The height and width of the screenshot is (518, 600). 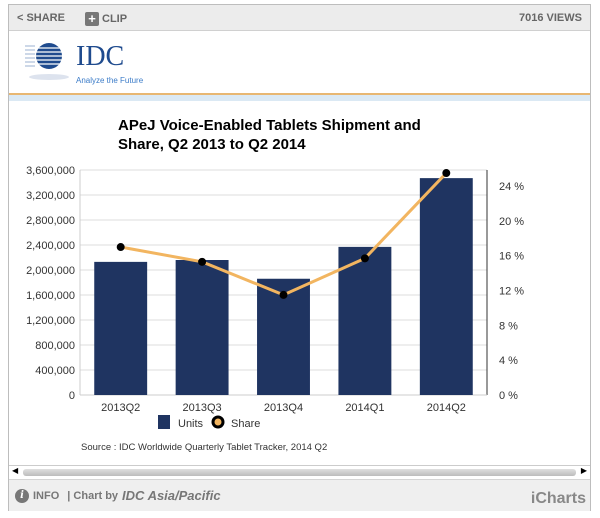 What do you see at coordinates (72, 396) in the screenshot?
I see `left-axis-tick: 0` at bounding box center [72, 396].